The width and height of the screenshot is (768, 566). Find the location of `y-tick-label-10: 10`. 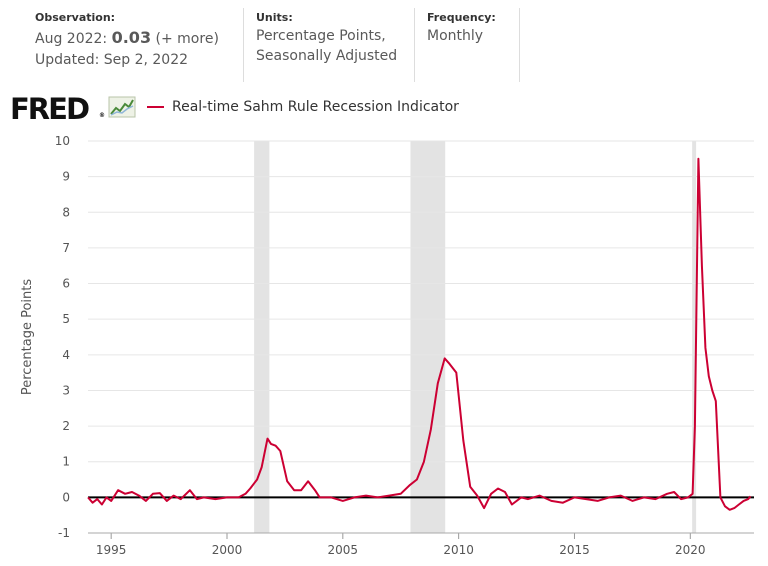

y-tick-label-10: 10 is located at coordinates (62, 141).